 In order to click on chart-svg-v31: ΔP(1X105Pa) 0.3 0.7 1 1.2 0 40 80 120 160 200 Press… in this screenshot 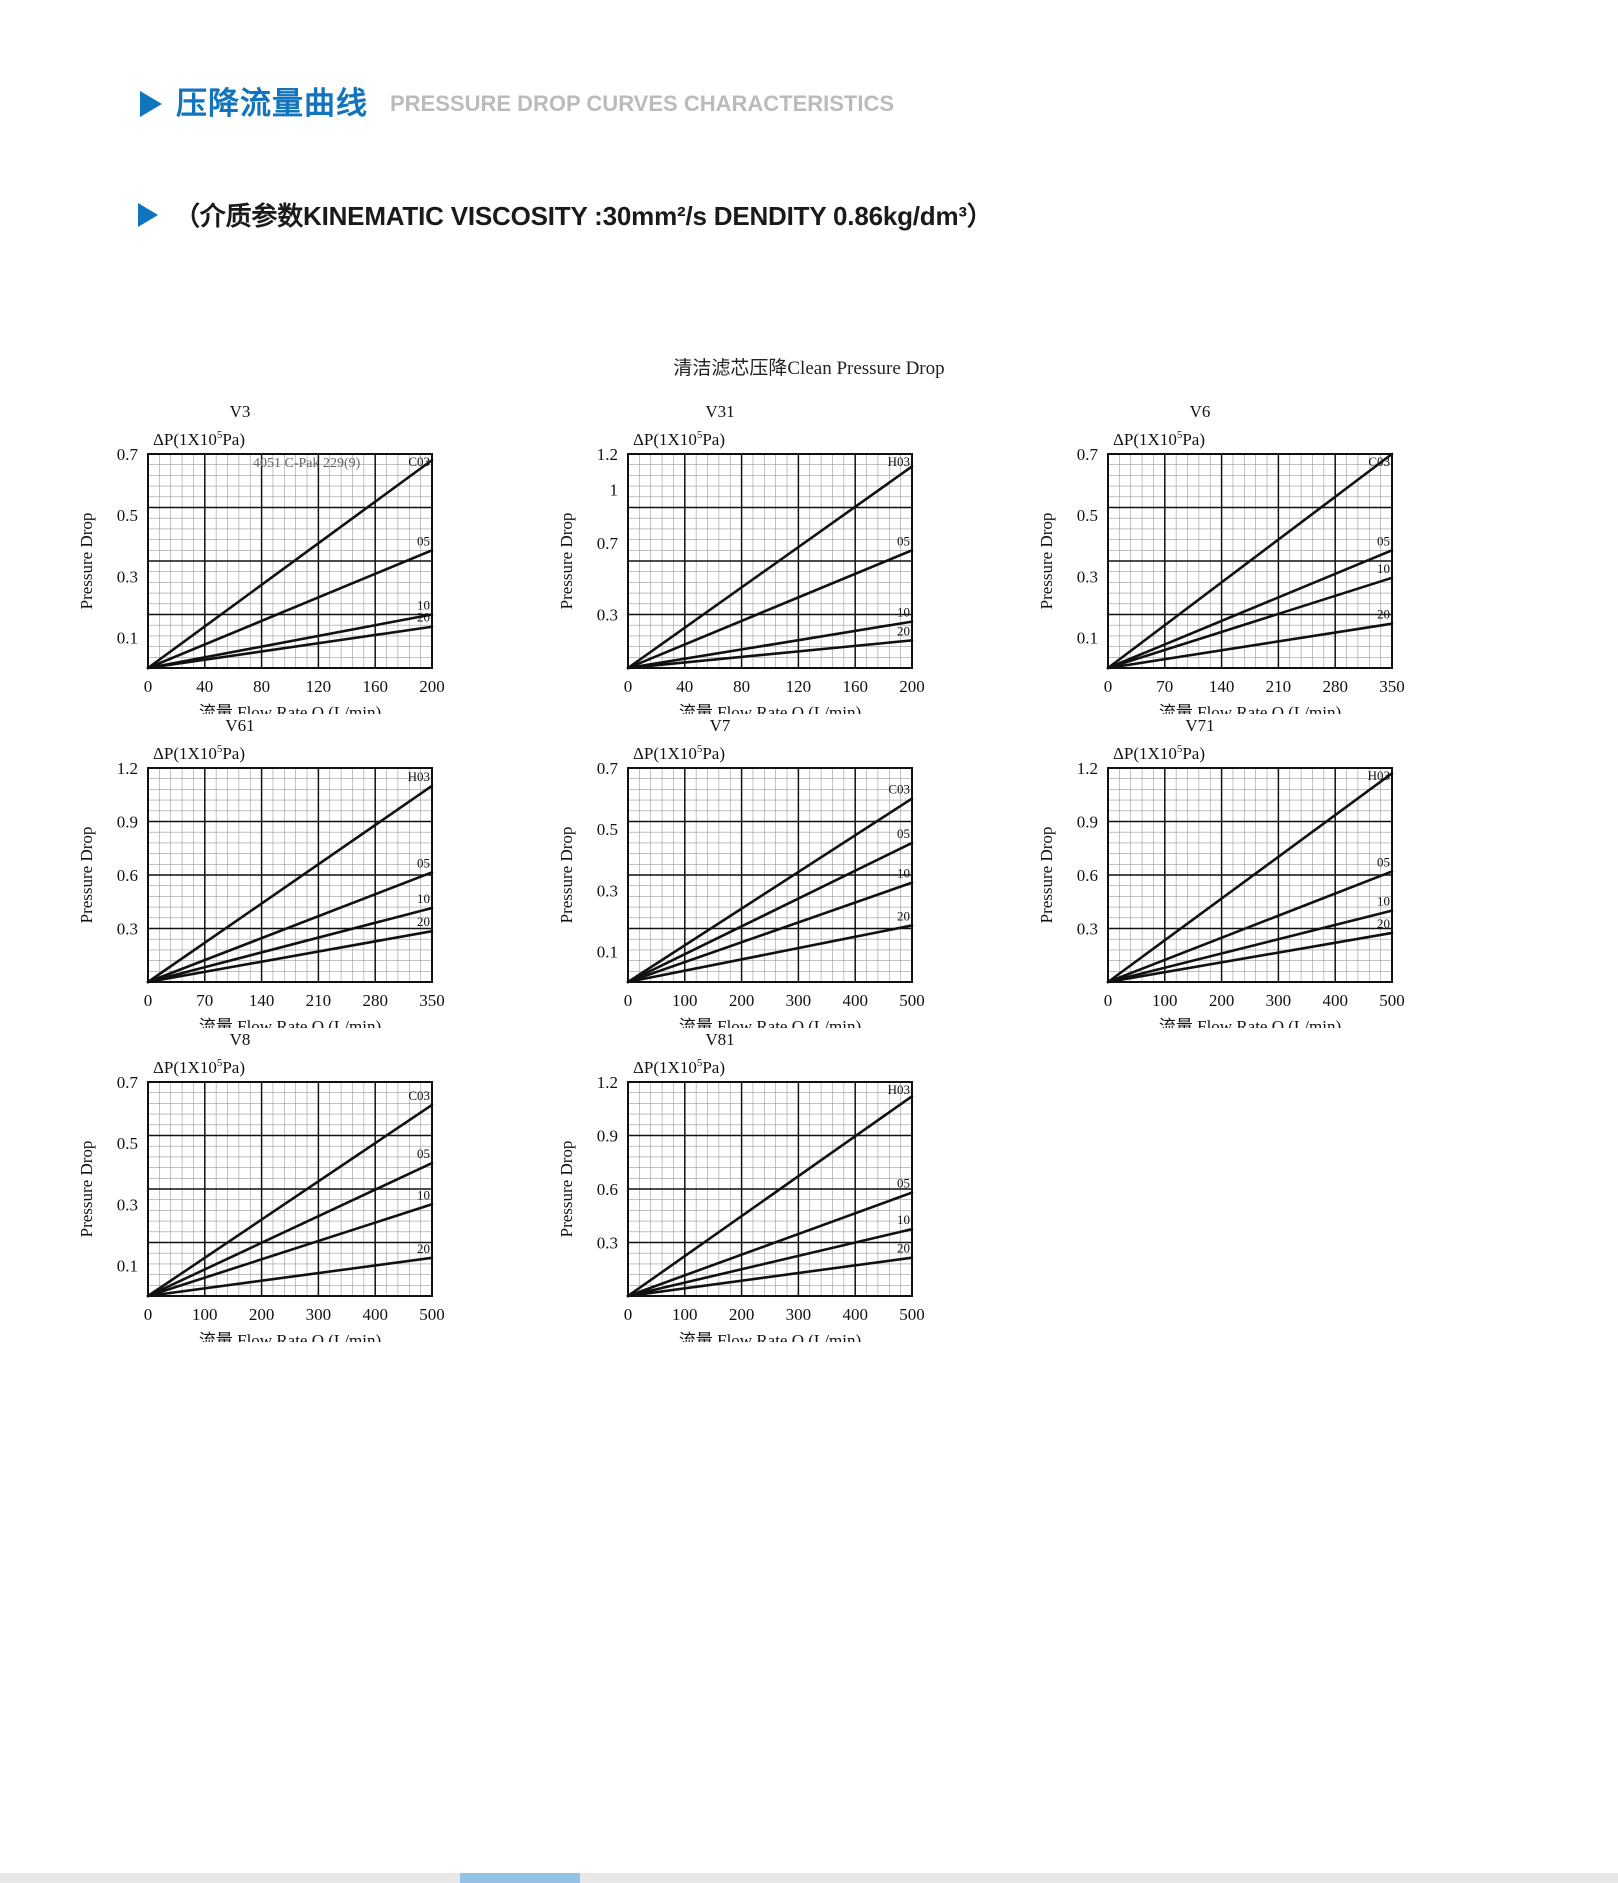, I will do `click(741, 571)`.